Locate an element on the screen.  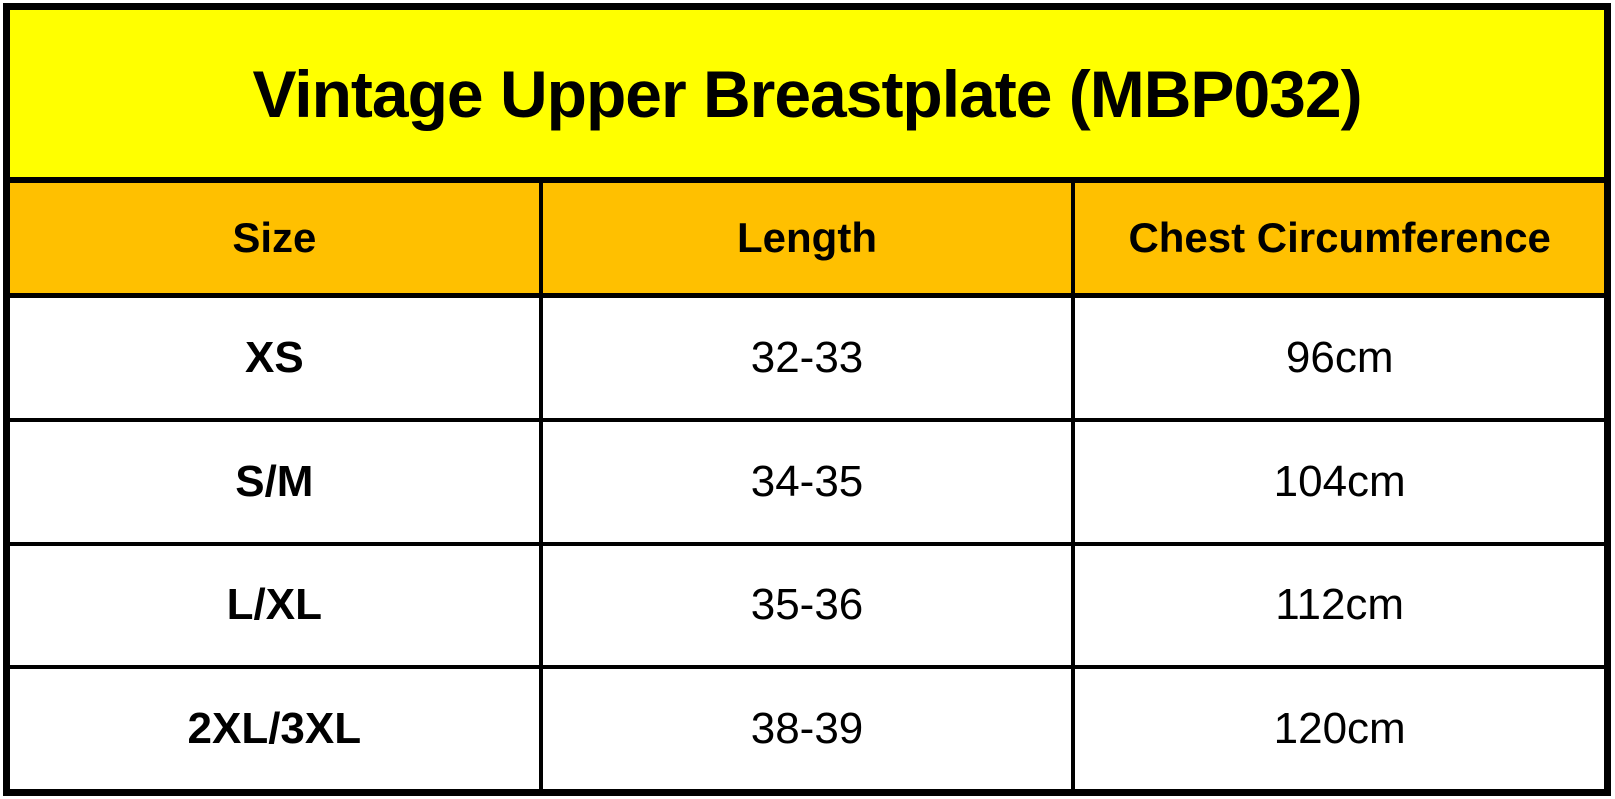
page-title: Vintage Upper Breastplate (MBP032) is located at coordinates (807, 93).